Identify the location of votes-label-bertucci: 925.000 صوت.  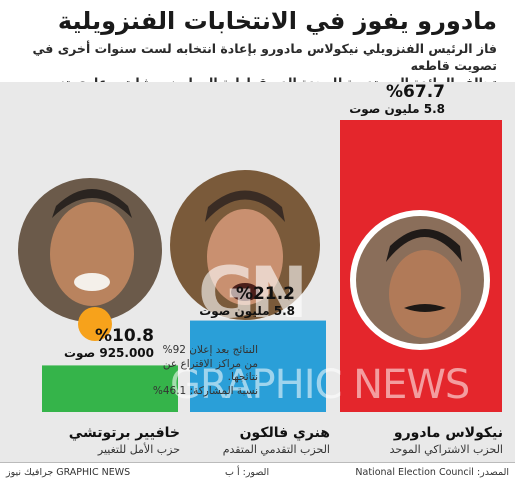
(108, 353).